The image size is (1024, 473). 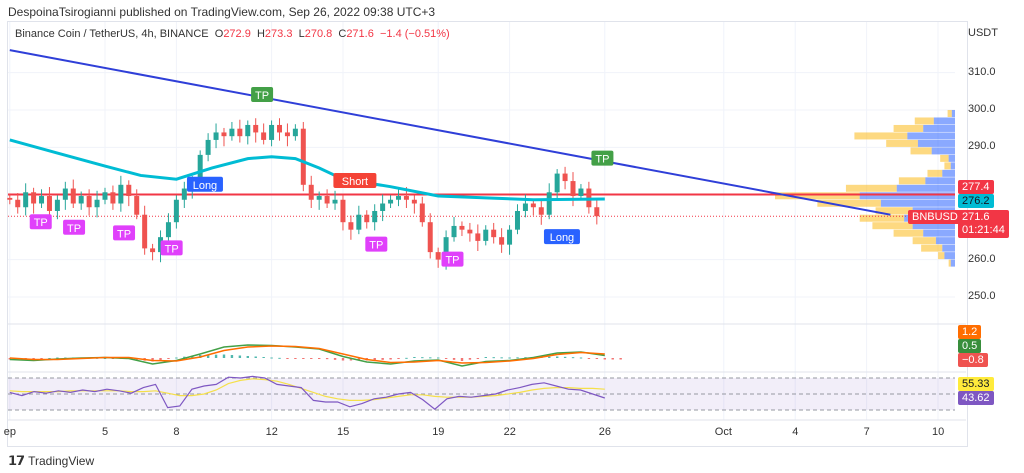 What do you see at coordinates (10, 432) in the screenshot?
I see `x-tick-label: ep` at bounding box center [10, 432].